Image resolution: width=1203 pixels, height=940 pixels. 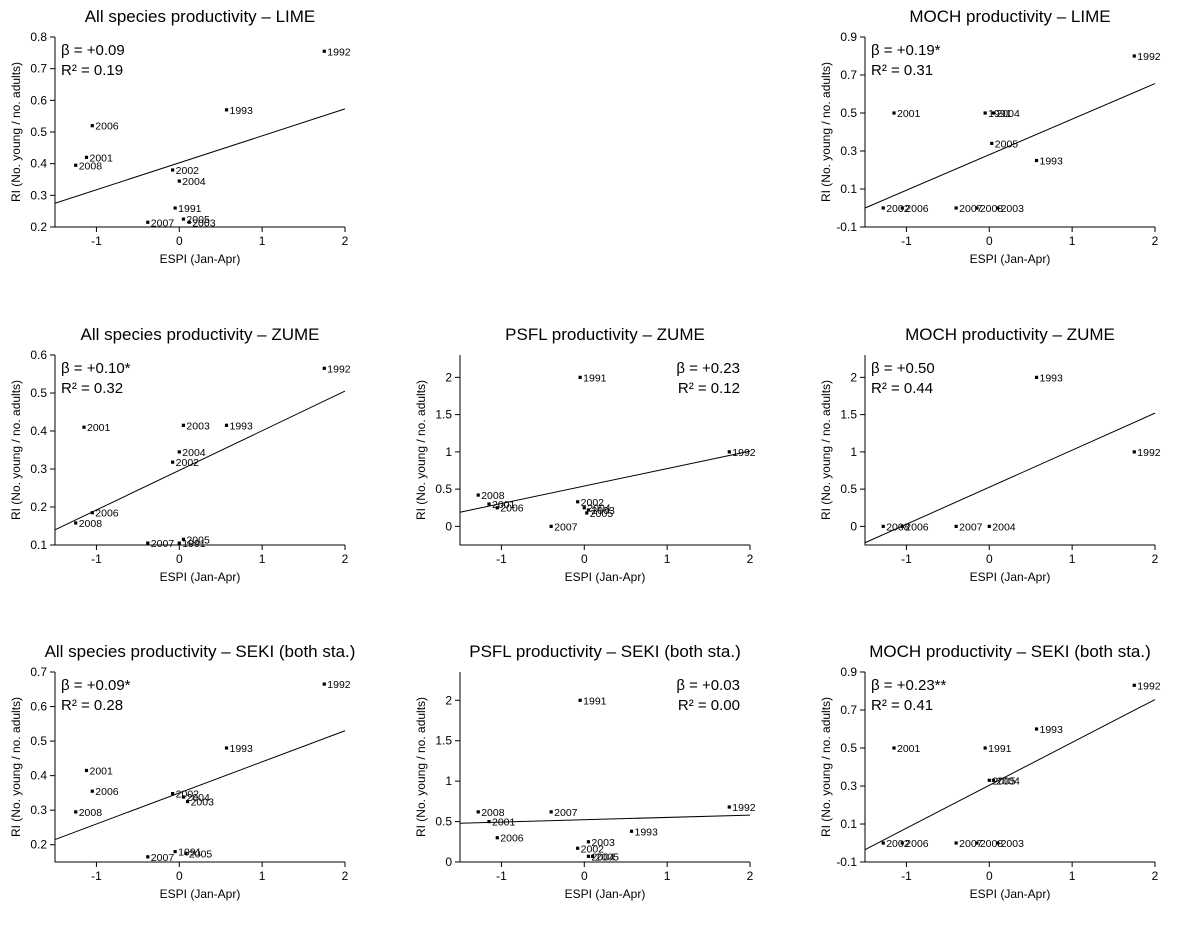 I want to click on y-tick-label: 2, so click(x=853, y=377).